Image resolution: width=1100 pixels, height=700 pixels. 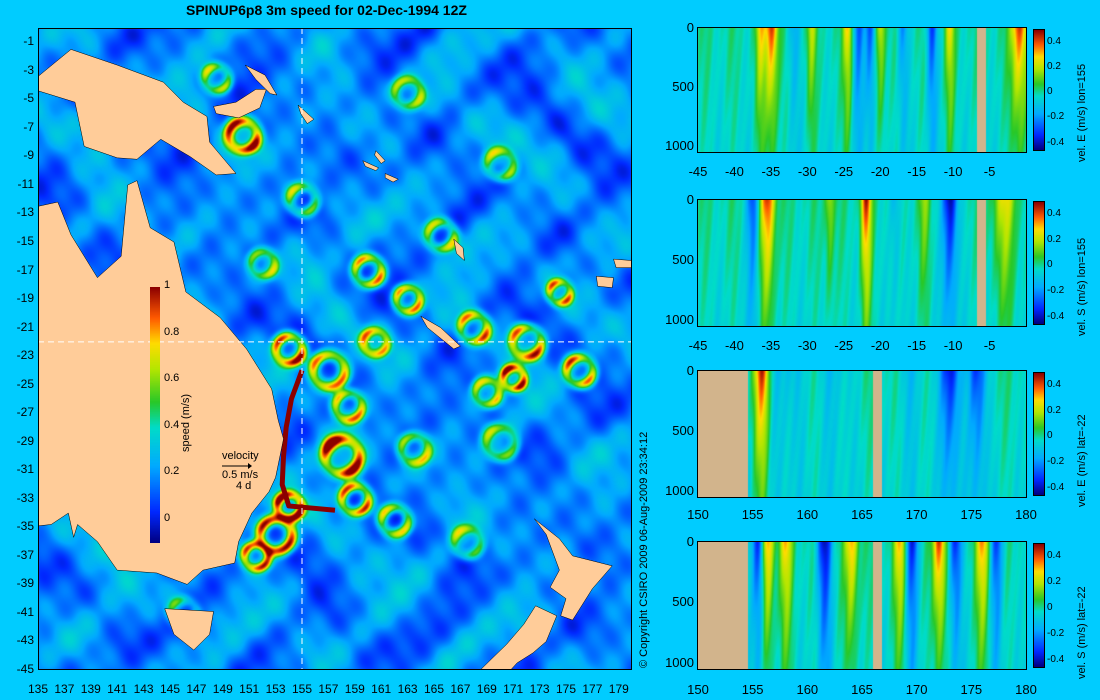 I want to click on map-x-tick: 155, so click(x=302, y=689).